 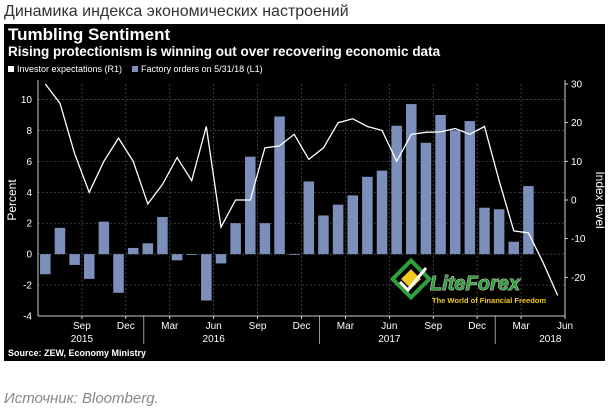 I want to click on x-year-label: 2016, so click(x=214, y=339).